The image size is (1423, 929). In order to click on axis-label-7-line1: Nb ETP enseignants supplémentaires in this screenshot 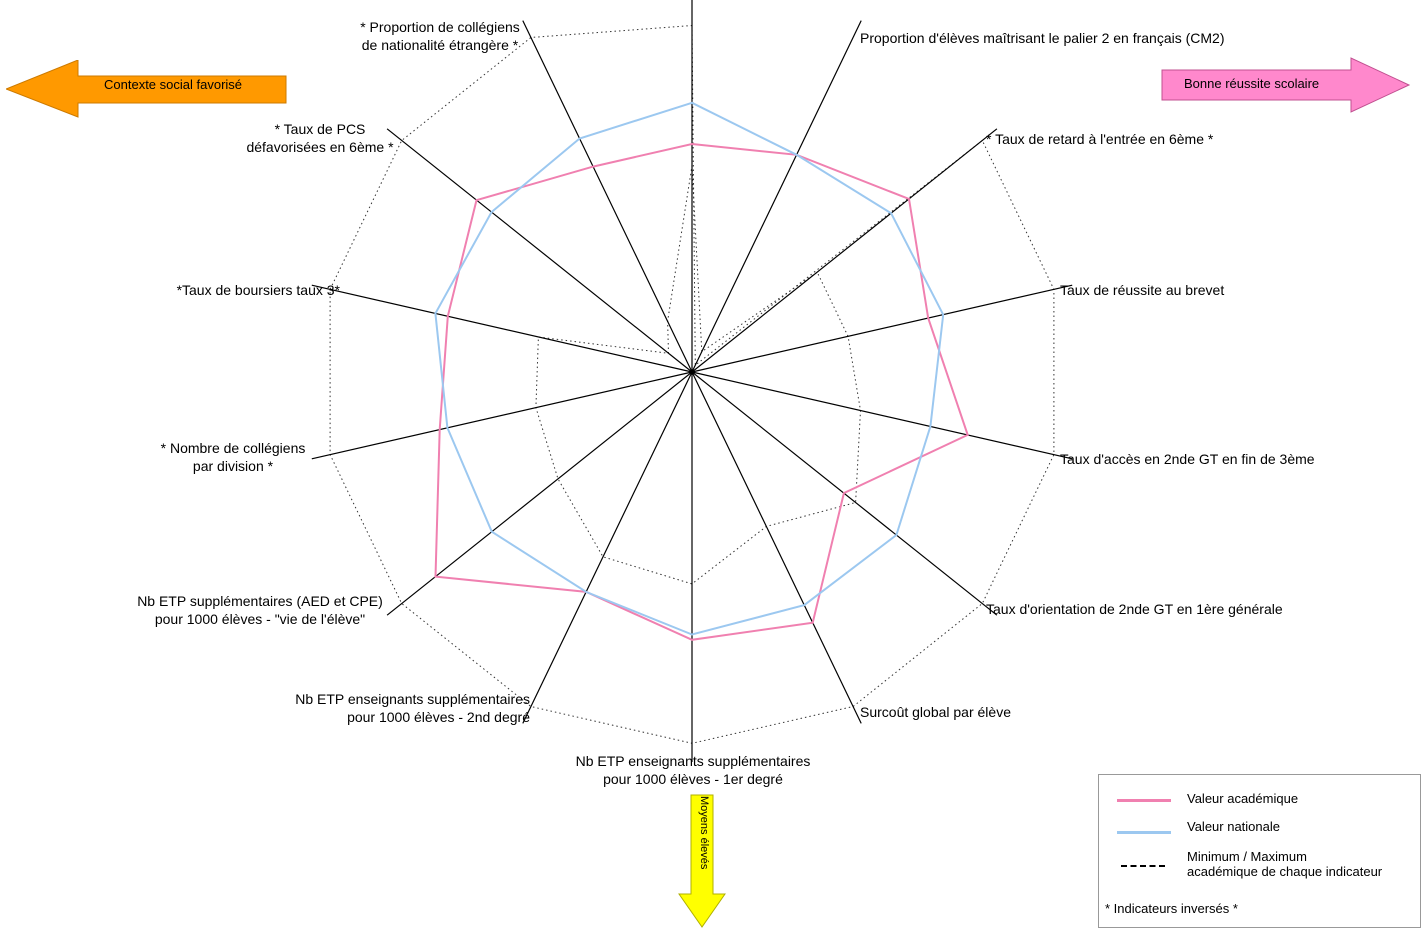, I will do `click(412, 699)`.